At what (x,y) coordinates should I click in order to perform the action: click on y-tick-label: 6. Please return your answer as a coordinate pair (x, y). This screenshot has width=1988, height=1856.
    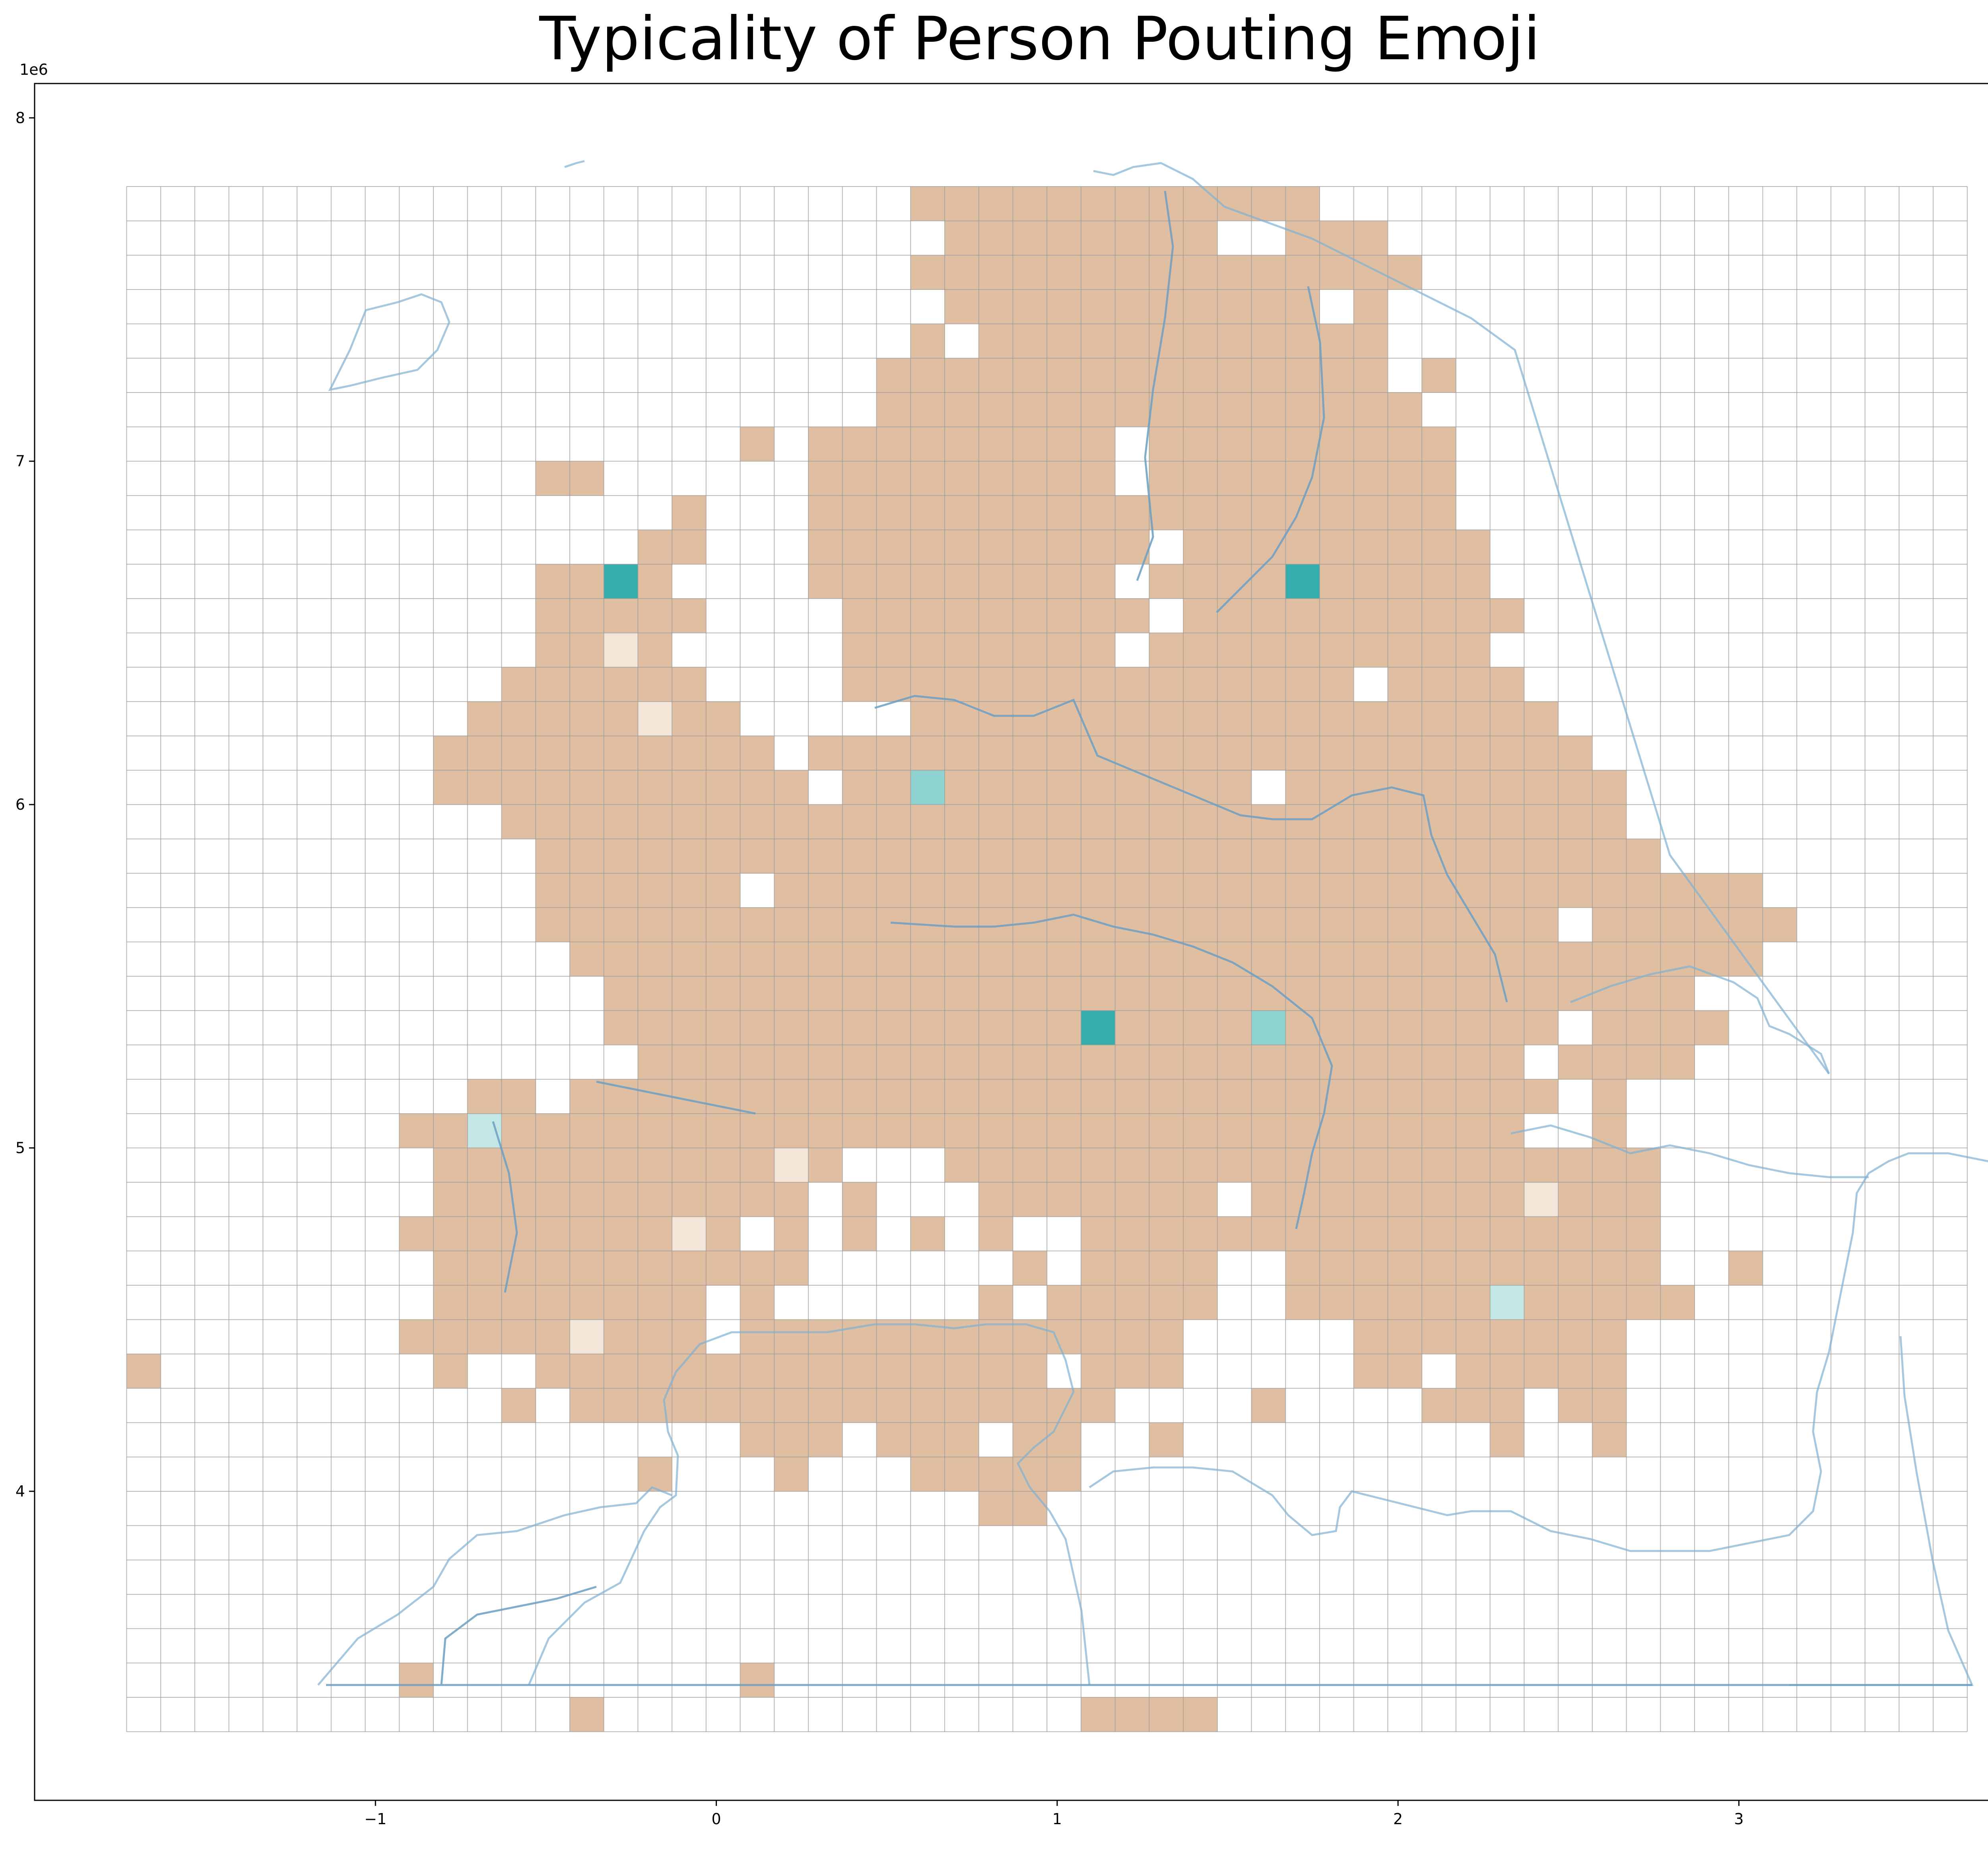
    Looking at the image, I should click on (20, 804).